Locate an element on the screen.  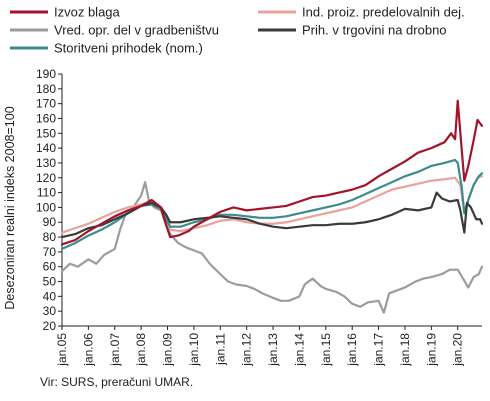
x-tick-label: jan.12 is located at coordinates (247, 350).